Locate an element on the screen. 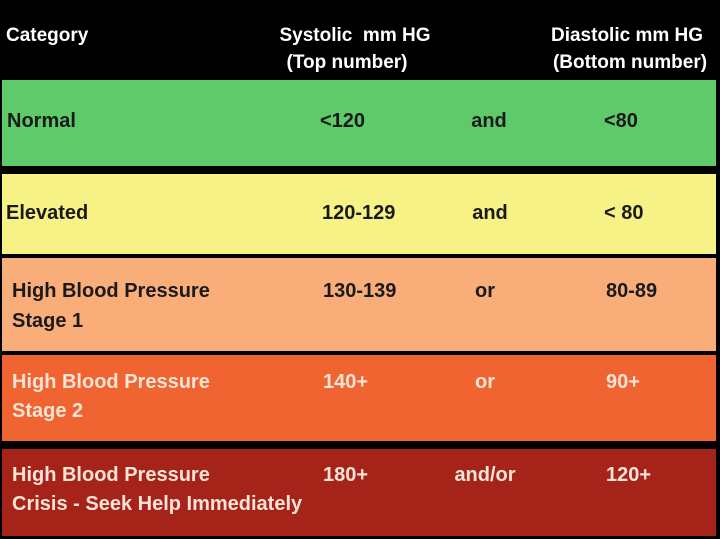 The width and height of the screenshot is (720, 539). diastolic: <80 is located at coordinates (621, 121).